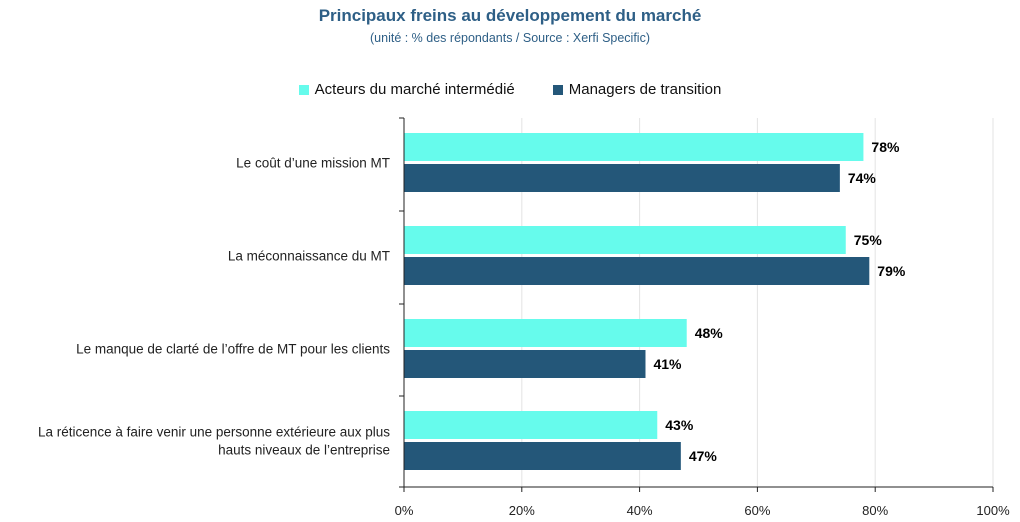 The width and height of the screenshot is (1020, 522). Describe the element at coordinates (703, 456) in the screenshot. I see `data-label: 47%` at that location.